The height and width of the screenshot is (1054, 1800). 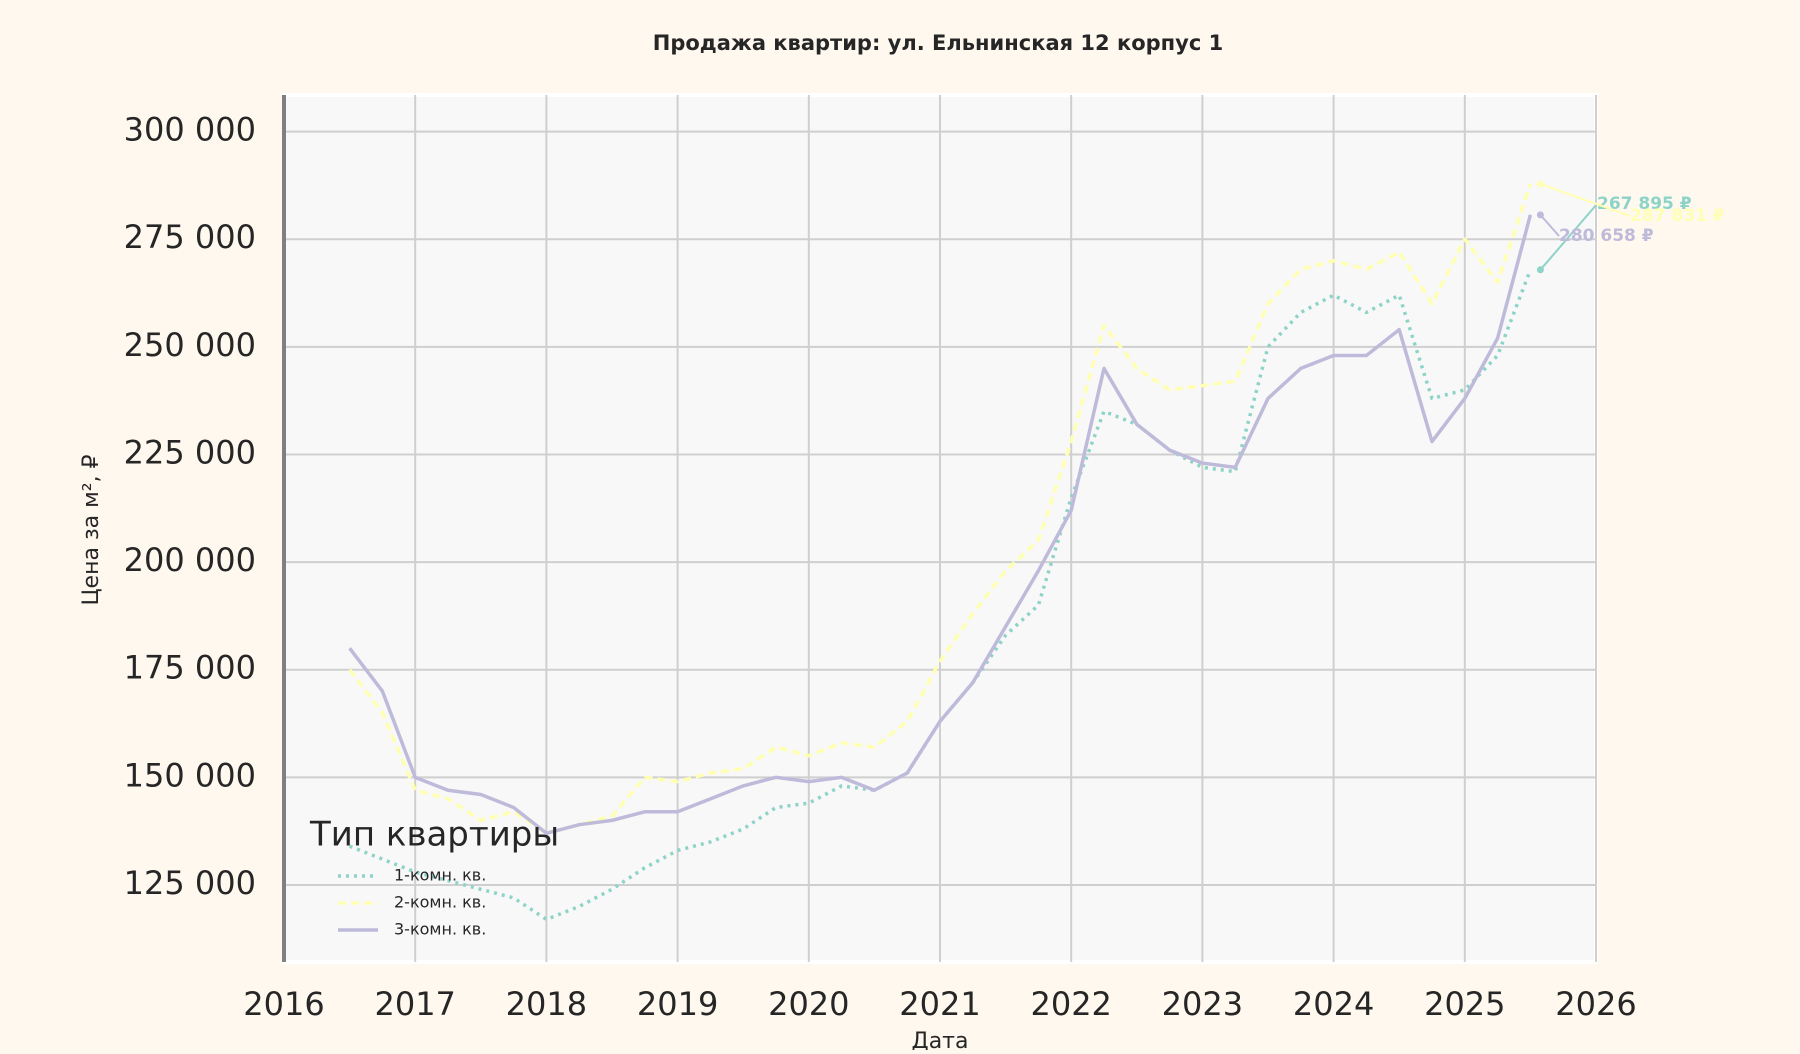 I want to click on y-tick-label: 225 000, so click(x=190, y=452).